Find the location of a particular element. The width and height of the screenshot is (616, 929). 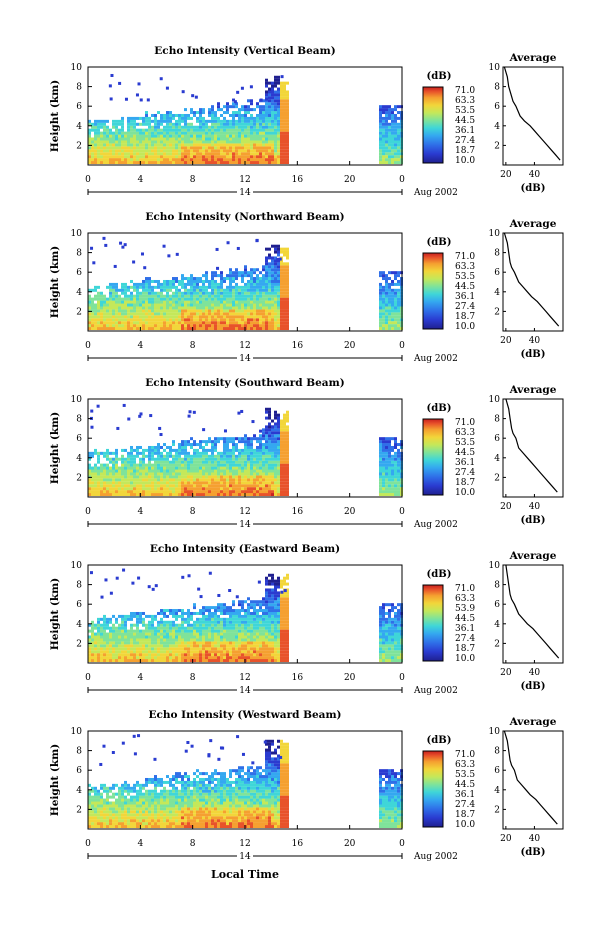

average-title: Average is located at coordinates (533, 390).